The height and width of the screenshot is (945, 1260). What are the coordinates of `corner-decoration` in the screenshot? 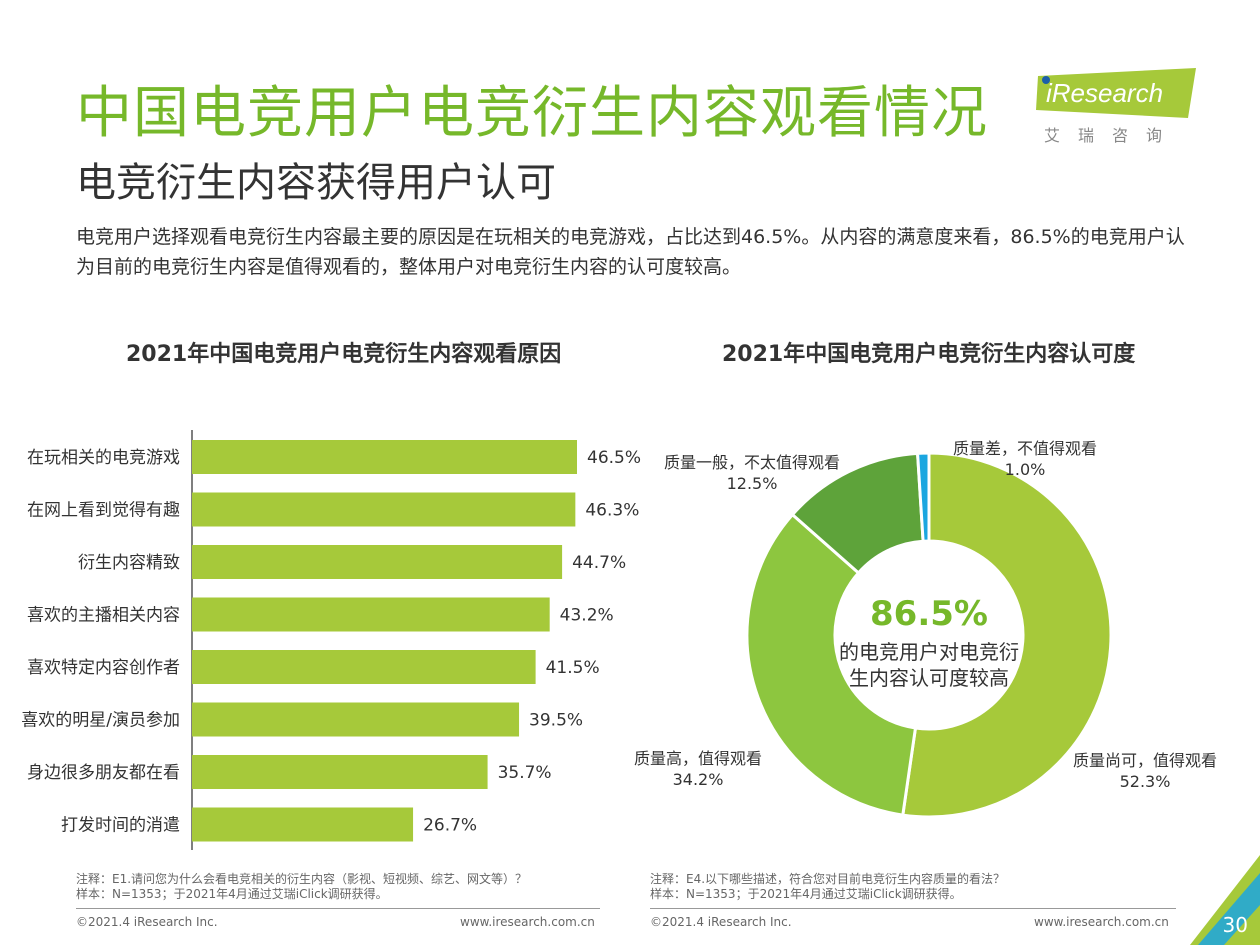 It's located at (1225, 900).